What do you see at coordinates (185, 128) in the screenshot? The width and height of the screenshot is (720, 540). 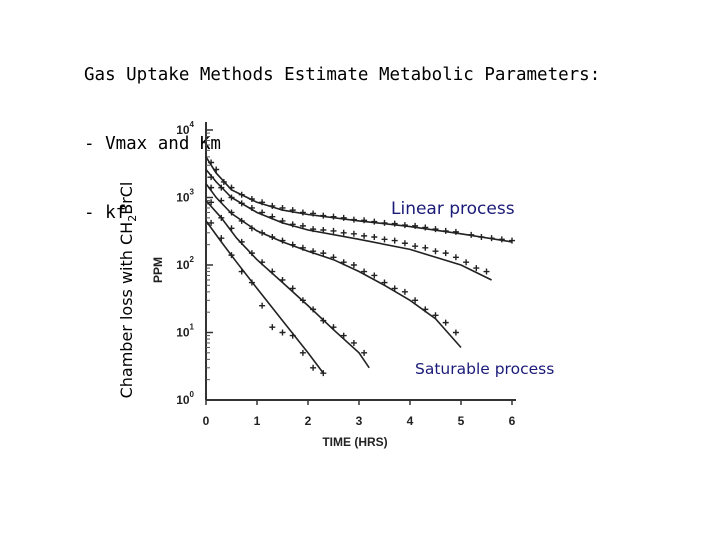 I see `y-tick-label: 10⁴` at bounding box center [185, 128].